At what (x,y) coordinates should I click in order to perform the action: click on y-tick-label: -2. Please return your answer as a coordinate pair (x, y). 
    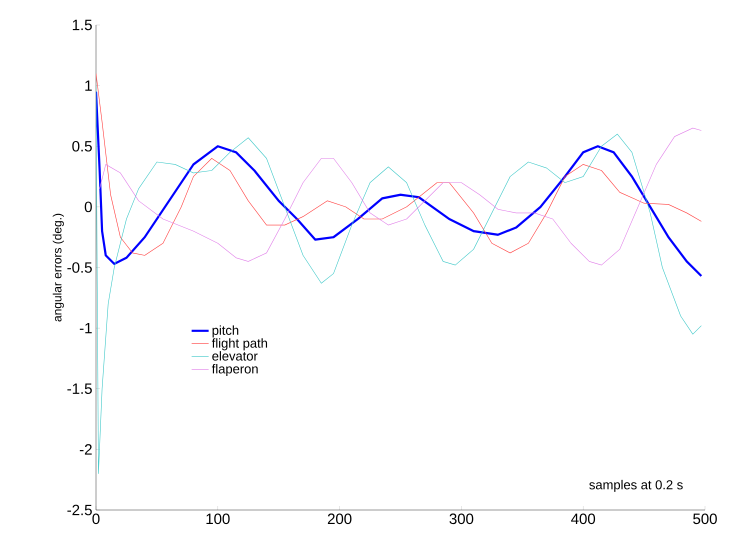
    Looking at the image, I should click on (86, 449).